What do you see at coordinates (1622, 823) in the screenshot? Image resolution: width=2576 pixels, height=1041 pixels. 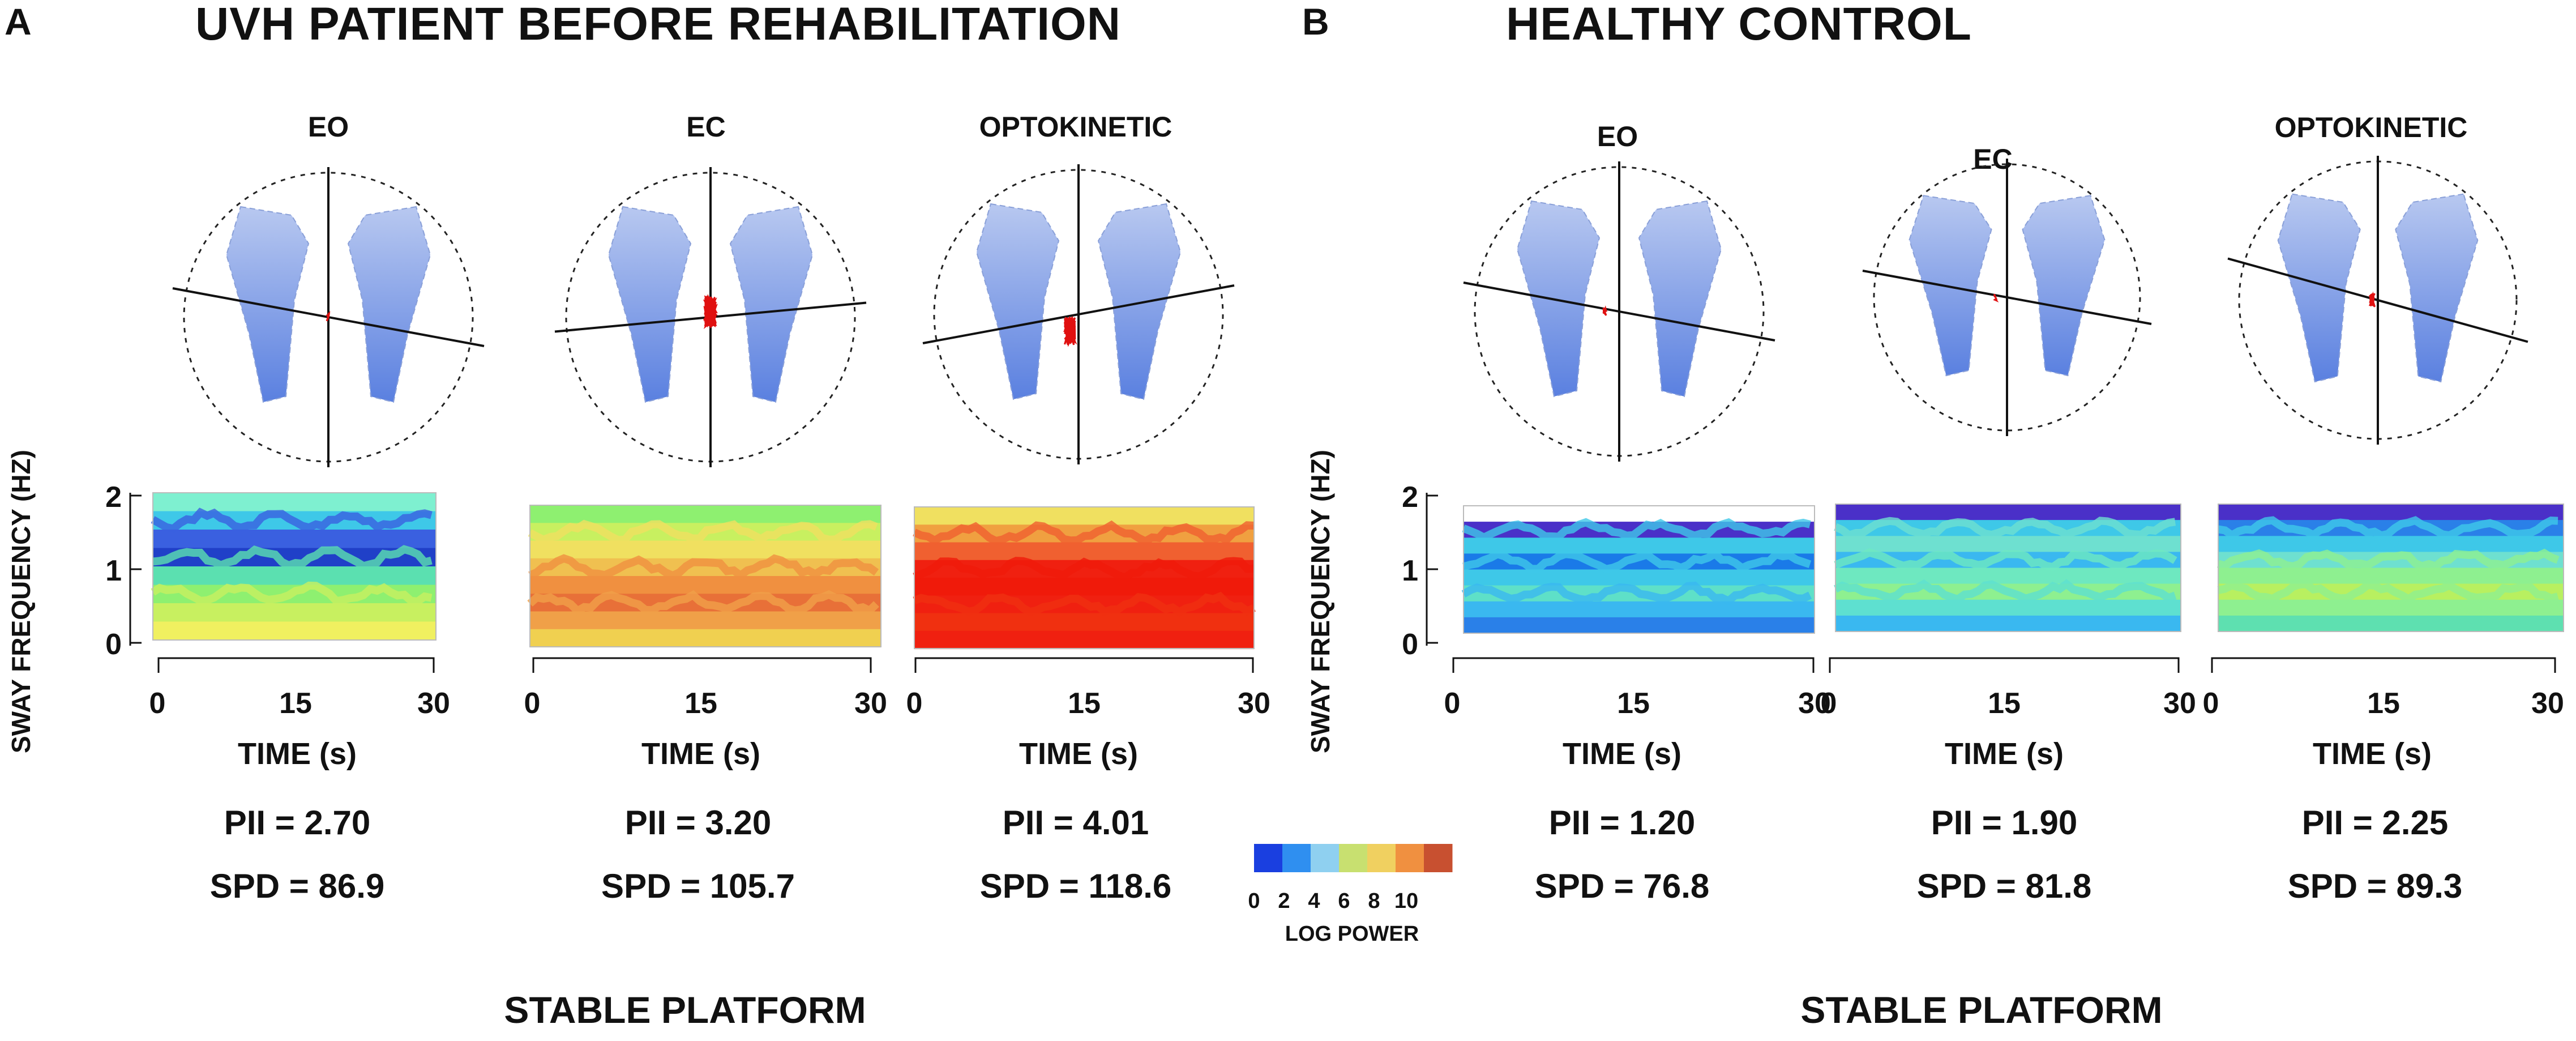 I see `pii-b-eo: PII = 1.20` at bounding box center [1622, 823].